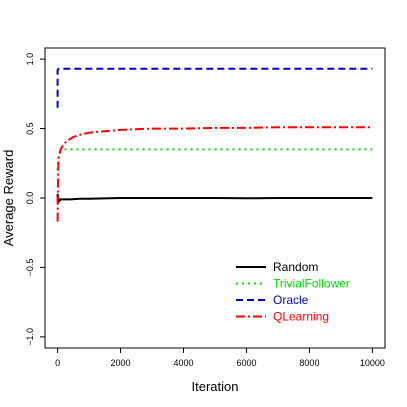 The image size is (407, 407). I want to click on x-tick-label: 4000, so click(184, 363).